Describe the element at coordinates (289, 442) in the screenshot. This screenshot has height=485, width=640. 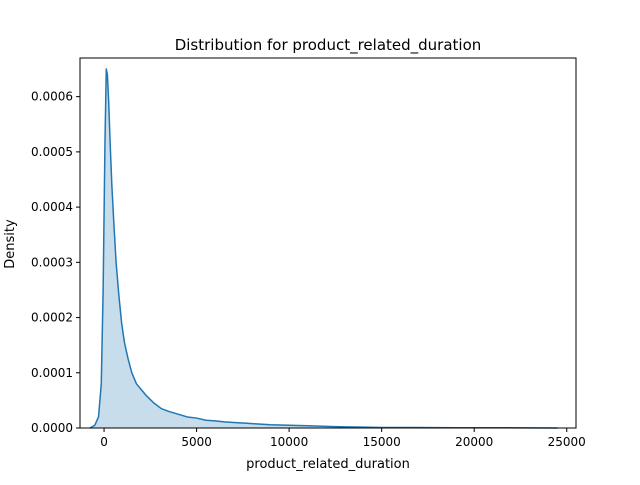
I see `x-tick-label: 10000` at that location.